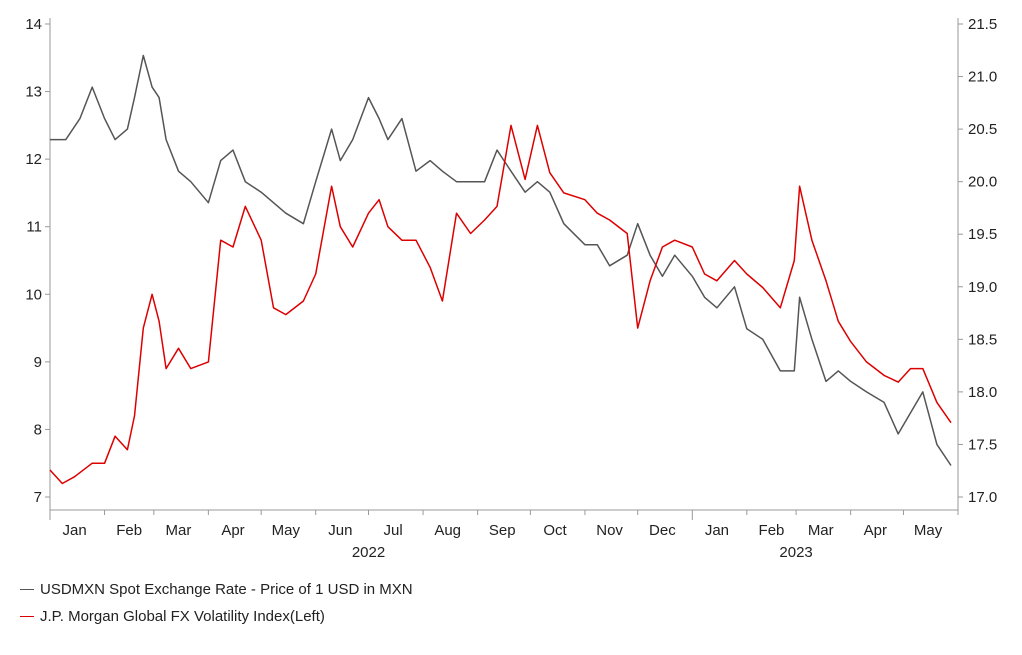 This screenshot has height=655, width=1022. Describe the element at coordinates (795, 552) in the screenshot. I see `x-axis-year-label: 2023` at that location.